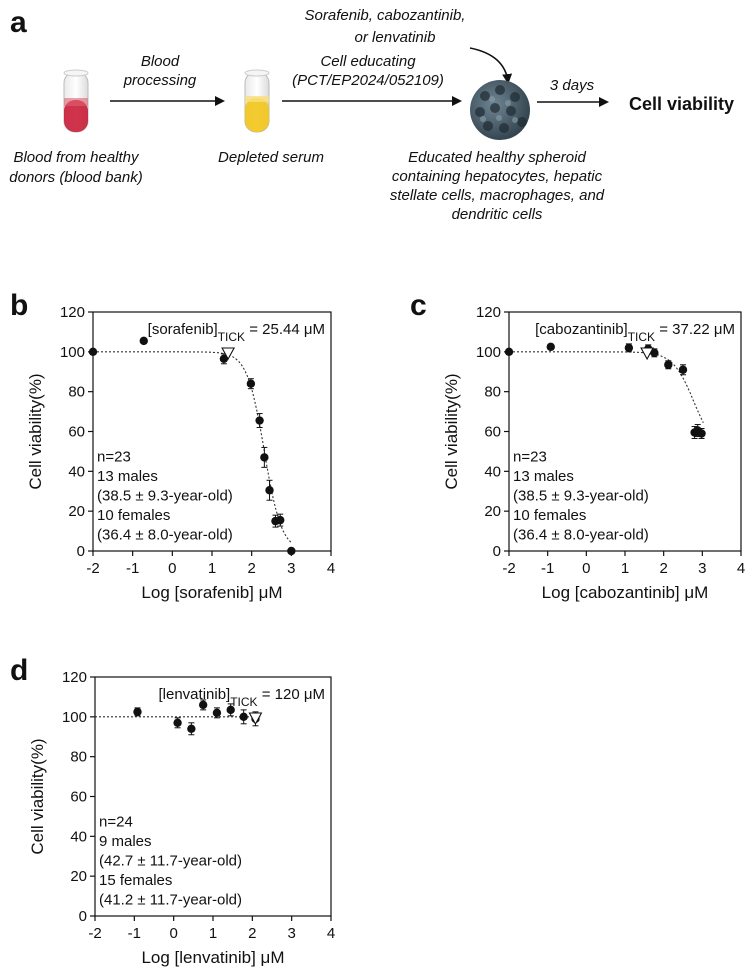  Describe the element at coordinates (133, 515) in the screenshot. I see `note-line: 10 females` at that location.